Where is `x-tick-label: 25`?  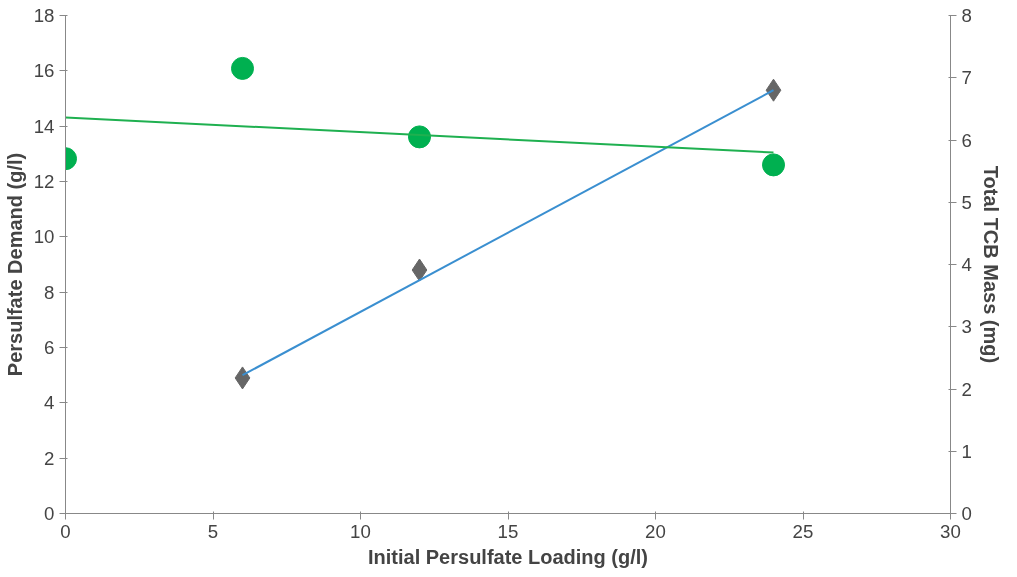
x-tick-label: 25 is located at coordinates (803, 531).